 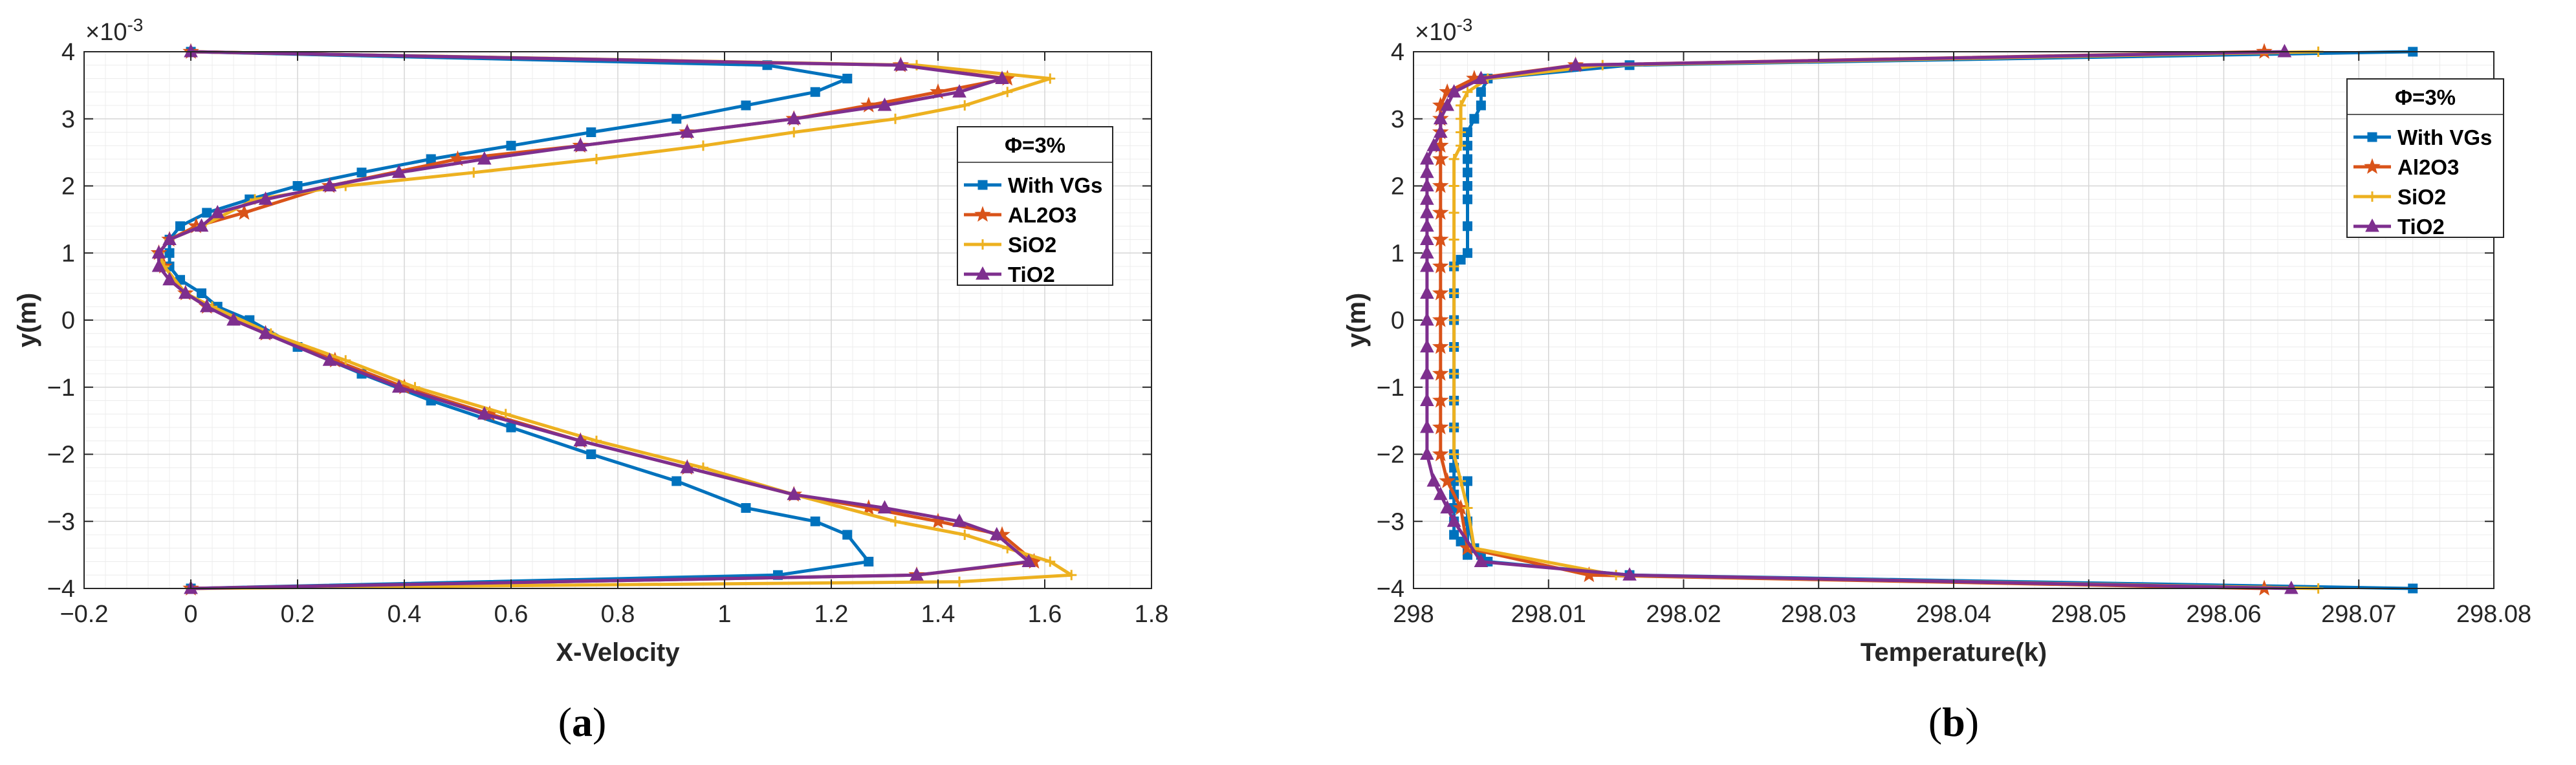 I want to click on y-exponent-power: -3, so click(x=1464, y=25).